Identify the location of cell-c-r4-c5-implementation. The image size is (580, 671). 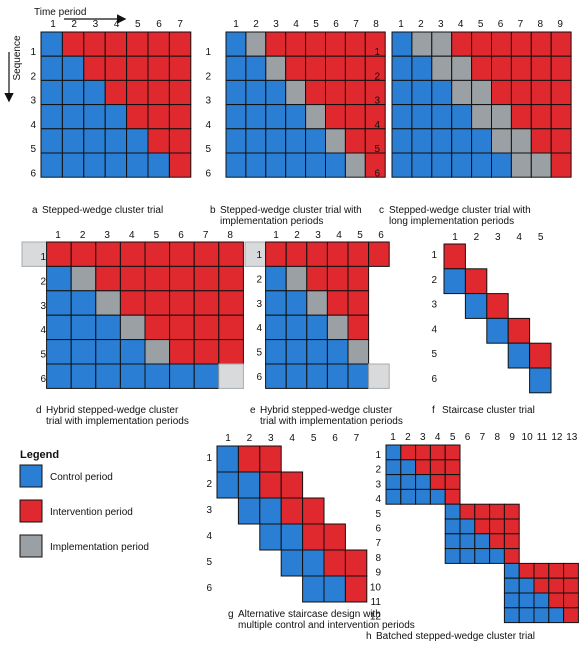
(482, 117).